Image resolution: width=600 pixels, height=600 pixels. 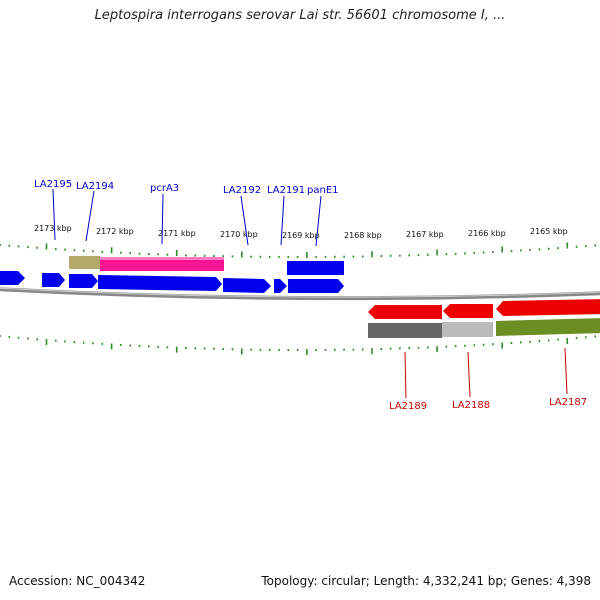 I want to click on gene-arrow-LA2187, so click(x=548, y=307).